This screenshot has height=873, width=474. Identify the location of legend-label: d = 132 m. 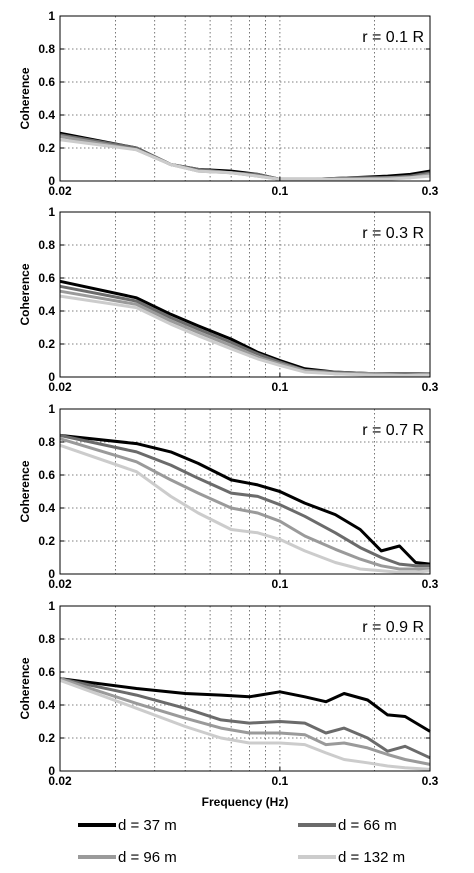
(371, 857).